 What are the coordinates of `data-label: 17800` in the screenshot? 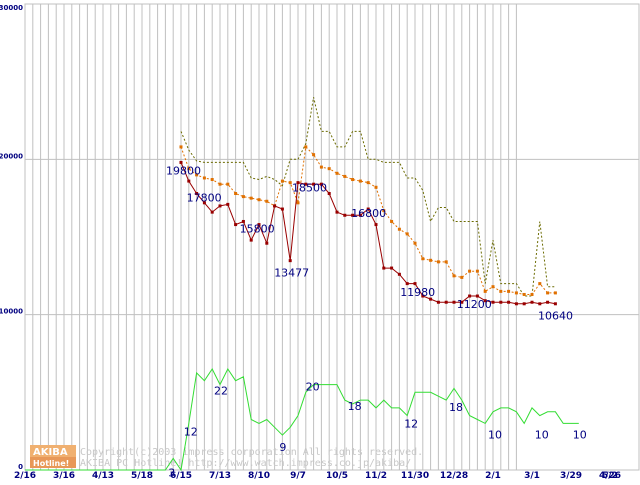 It's located at (204, 198).